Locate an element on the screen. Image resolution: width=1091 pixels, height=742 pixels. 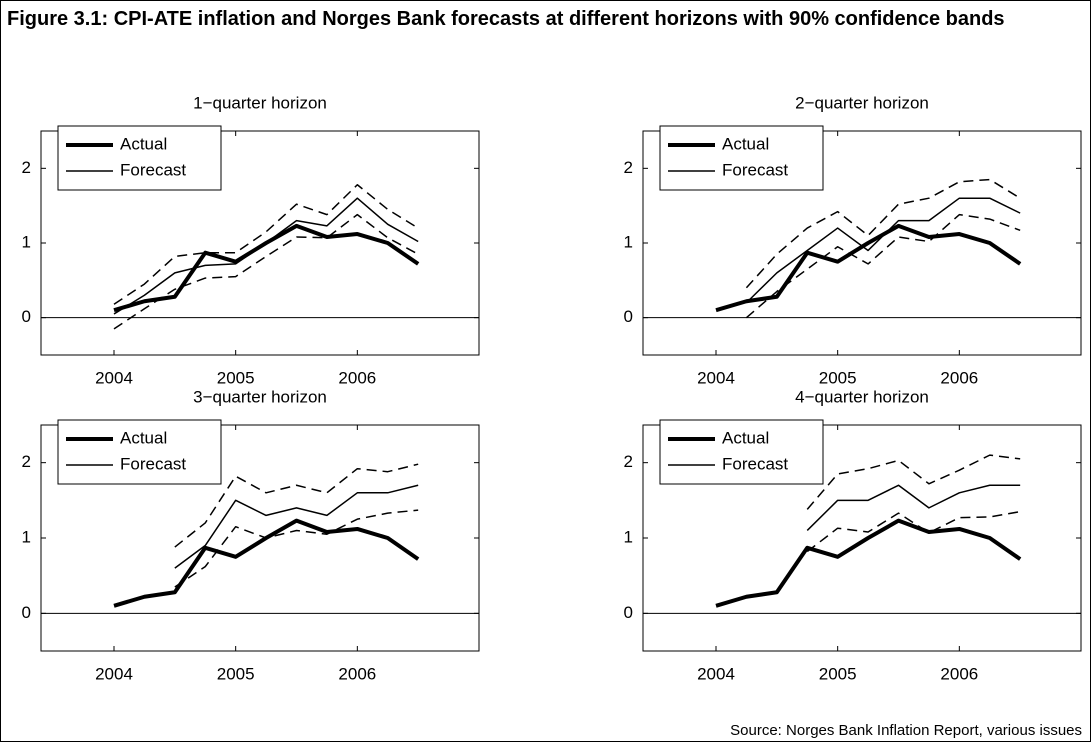
panel-title: 4−quarter horizon is located at coordinates (862, 396).